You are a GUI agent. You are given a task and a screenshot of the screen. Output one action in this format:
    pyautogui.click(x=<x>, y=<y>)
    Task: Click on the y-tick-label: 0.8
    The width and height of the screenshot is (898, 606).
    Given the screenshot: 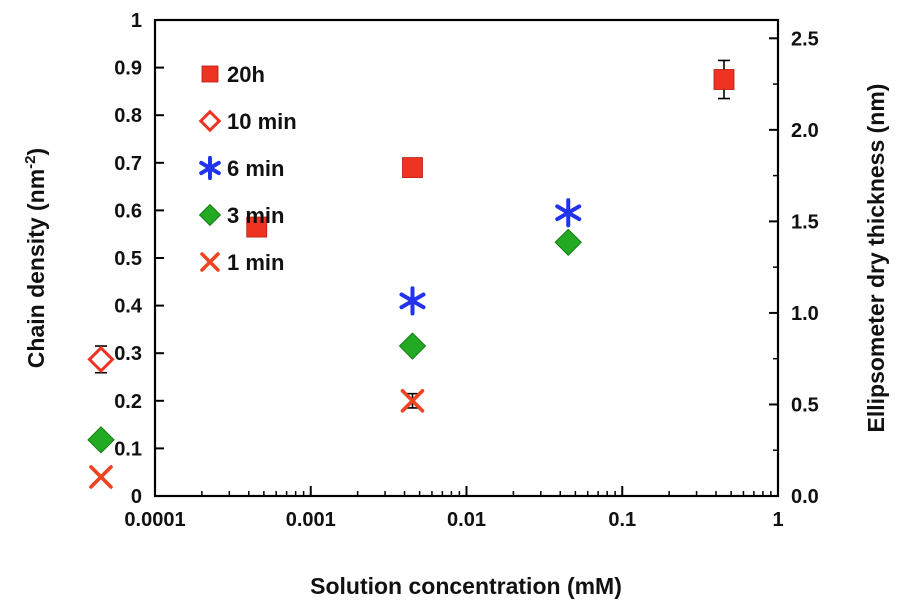 What is the action you would take?
    pyautogui.click(x=128, y=116)
    